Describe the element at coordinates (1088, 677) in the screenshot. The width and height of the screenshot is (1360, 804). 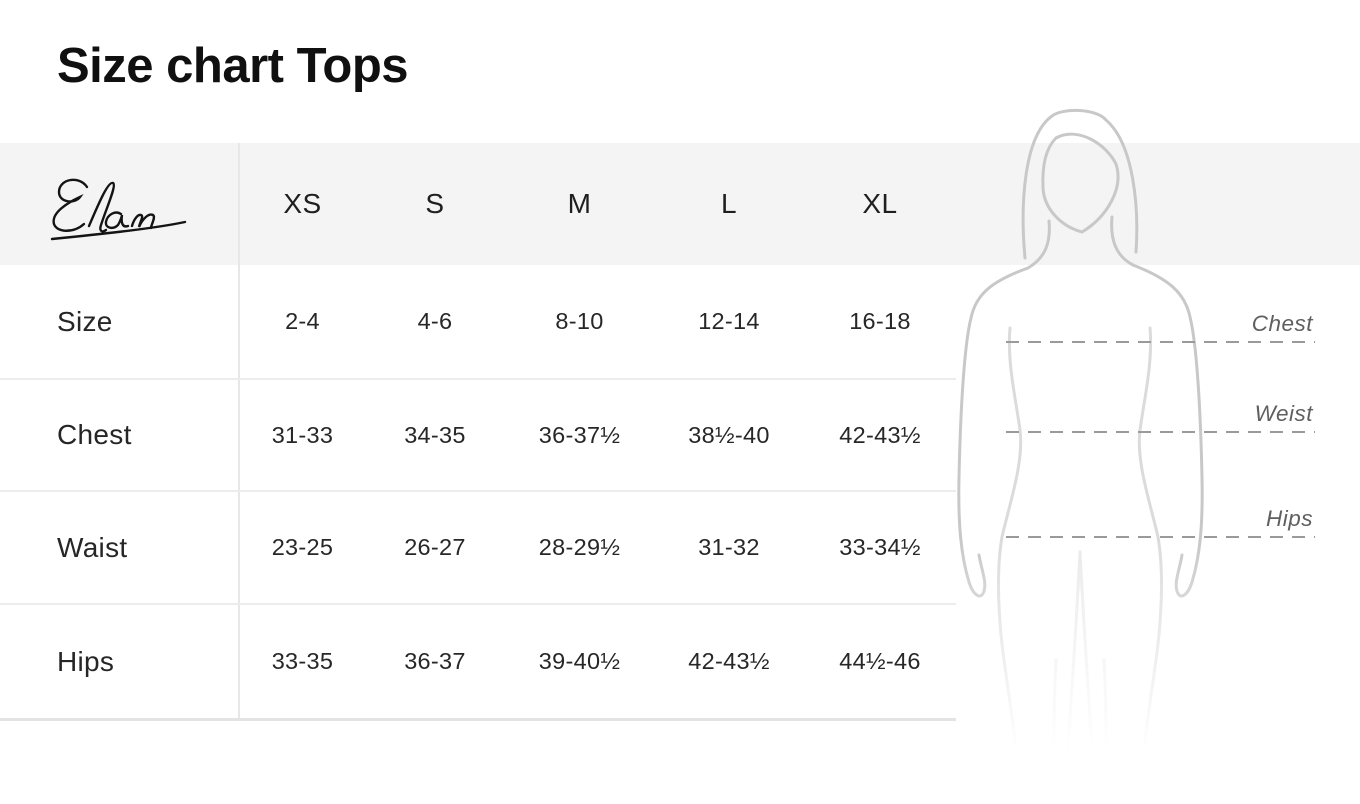
I see `figure-leg-split-right` at that location.